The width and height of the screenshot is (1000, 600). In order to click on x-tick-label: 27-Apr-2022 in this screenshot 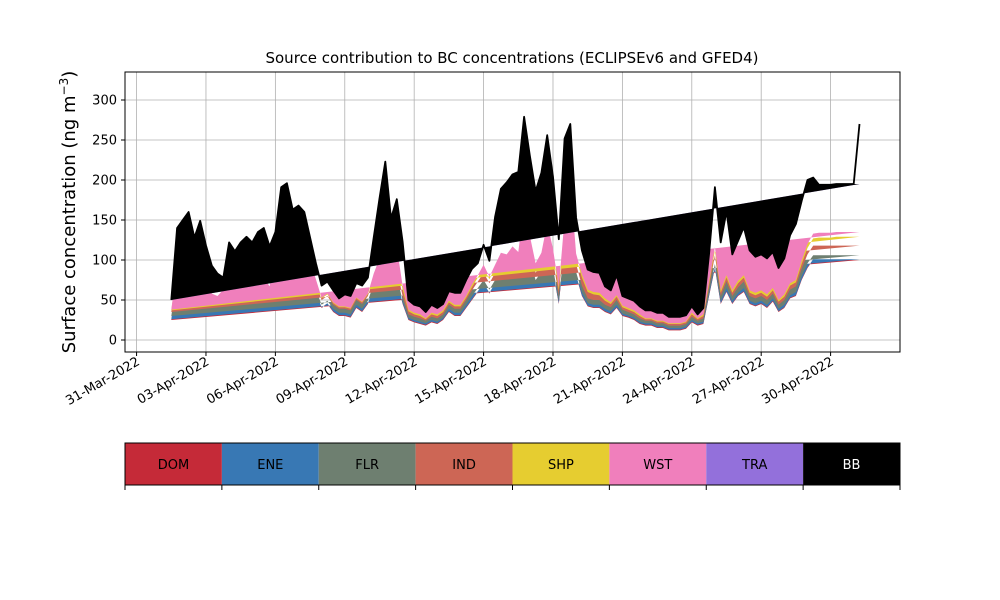, I will do `click(728, 380)`.